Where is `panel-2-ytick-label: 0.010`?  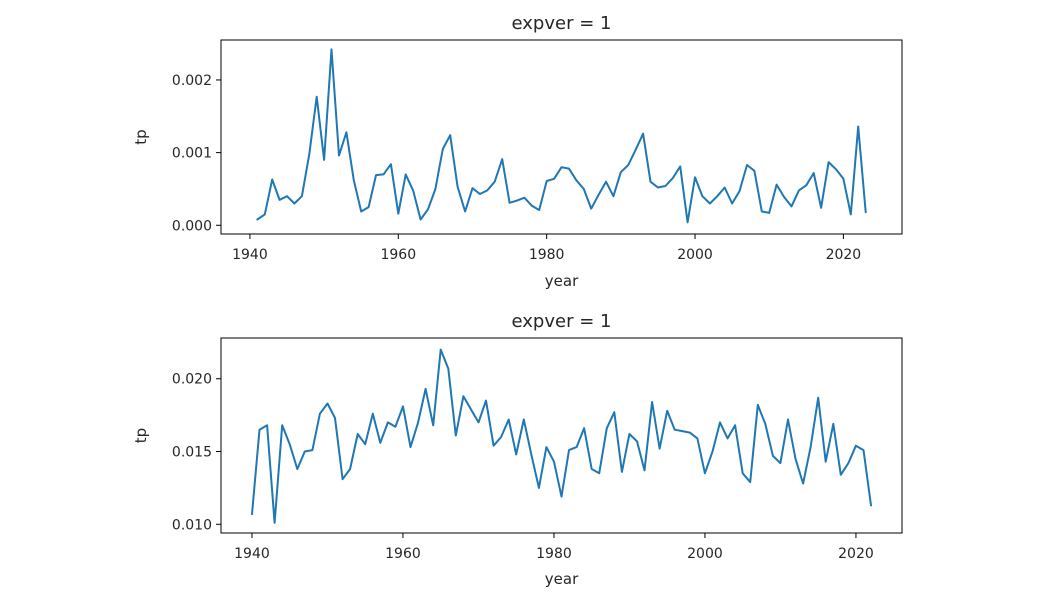 panel-2-ytick-label: 0.010 is located at coordinates (192, 525).